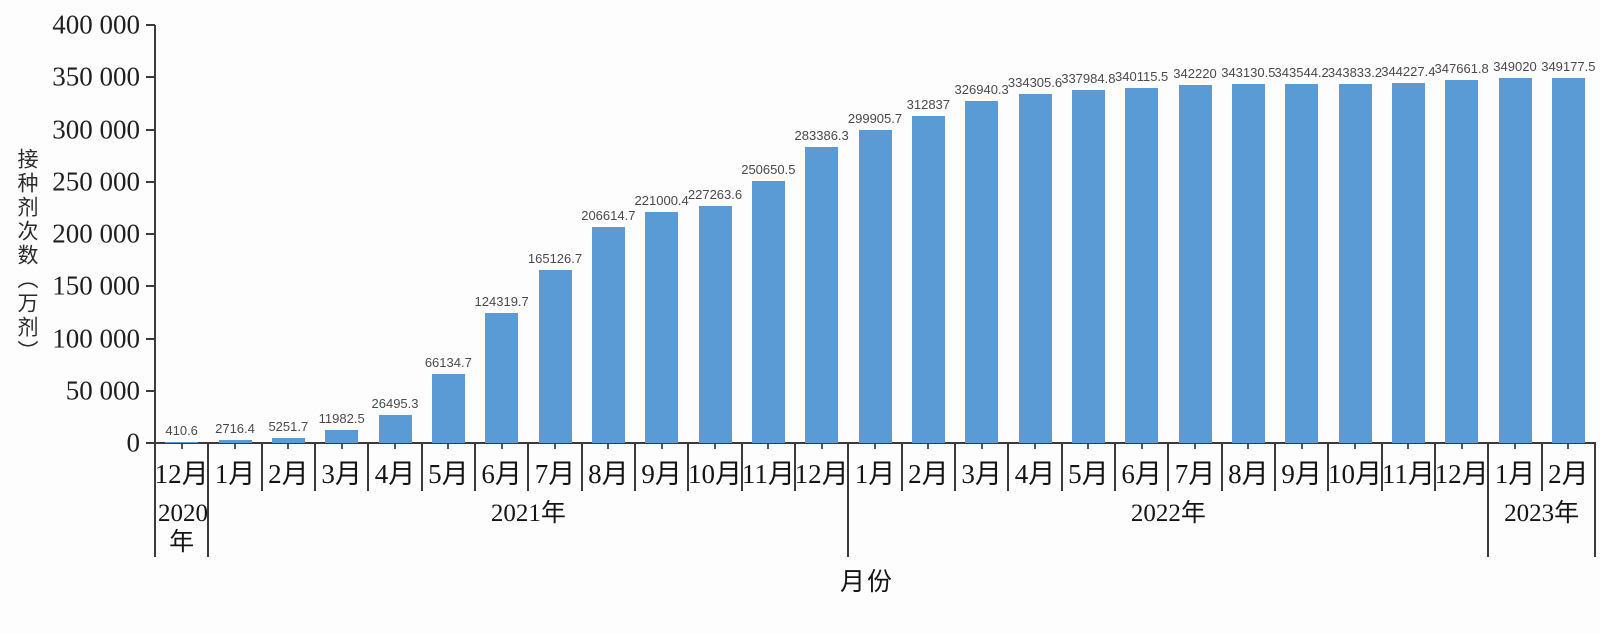 This screenshot has height=633, width=1600. Describe the element at coordinates (96, 285) in the screenshot. I see `y-tick-label: 150 000` at that location.